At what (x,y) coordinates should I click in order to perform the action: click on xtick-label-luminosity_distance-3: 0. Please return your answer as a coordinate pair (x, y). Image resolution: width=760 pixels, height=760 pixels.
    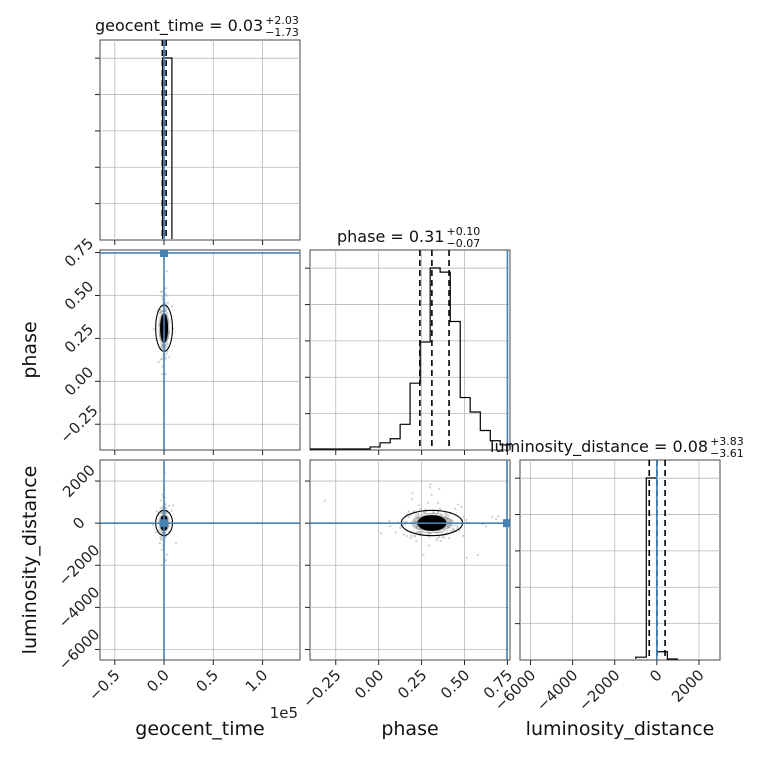
    Looking at the image, I should click on (655, 675).